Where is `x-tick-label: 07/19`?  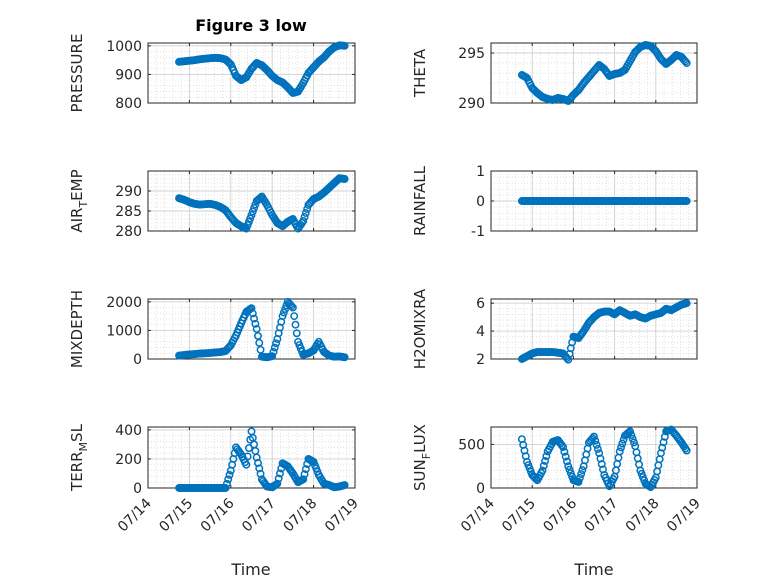 x-tick-label: 07/19 is located at coordinates (684, 516).